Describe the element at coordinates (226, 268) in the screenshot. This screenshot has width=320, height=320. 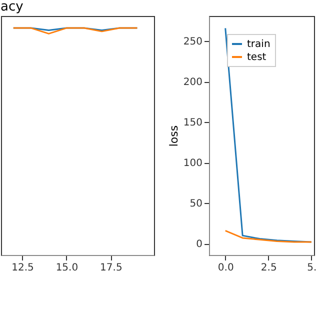
I see `x-tick-label: 0.0` at that location.